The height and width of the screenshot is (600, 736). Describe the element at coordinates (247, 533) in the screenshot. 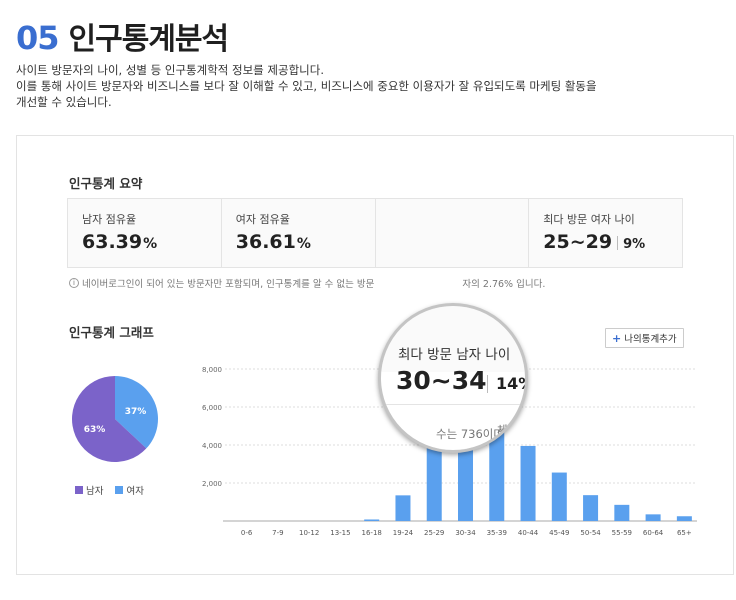

I see `x-tick-label: 0-6` at that location.